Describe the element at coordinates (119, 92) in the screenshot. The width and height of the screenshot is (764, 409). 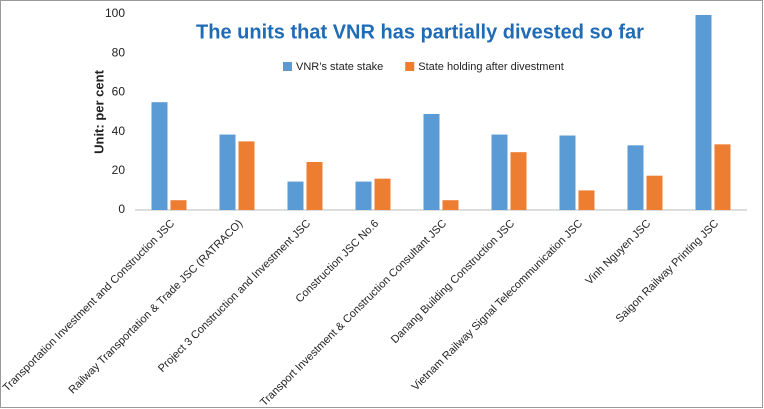
I see `y-tick-label: 60` at that location.